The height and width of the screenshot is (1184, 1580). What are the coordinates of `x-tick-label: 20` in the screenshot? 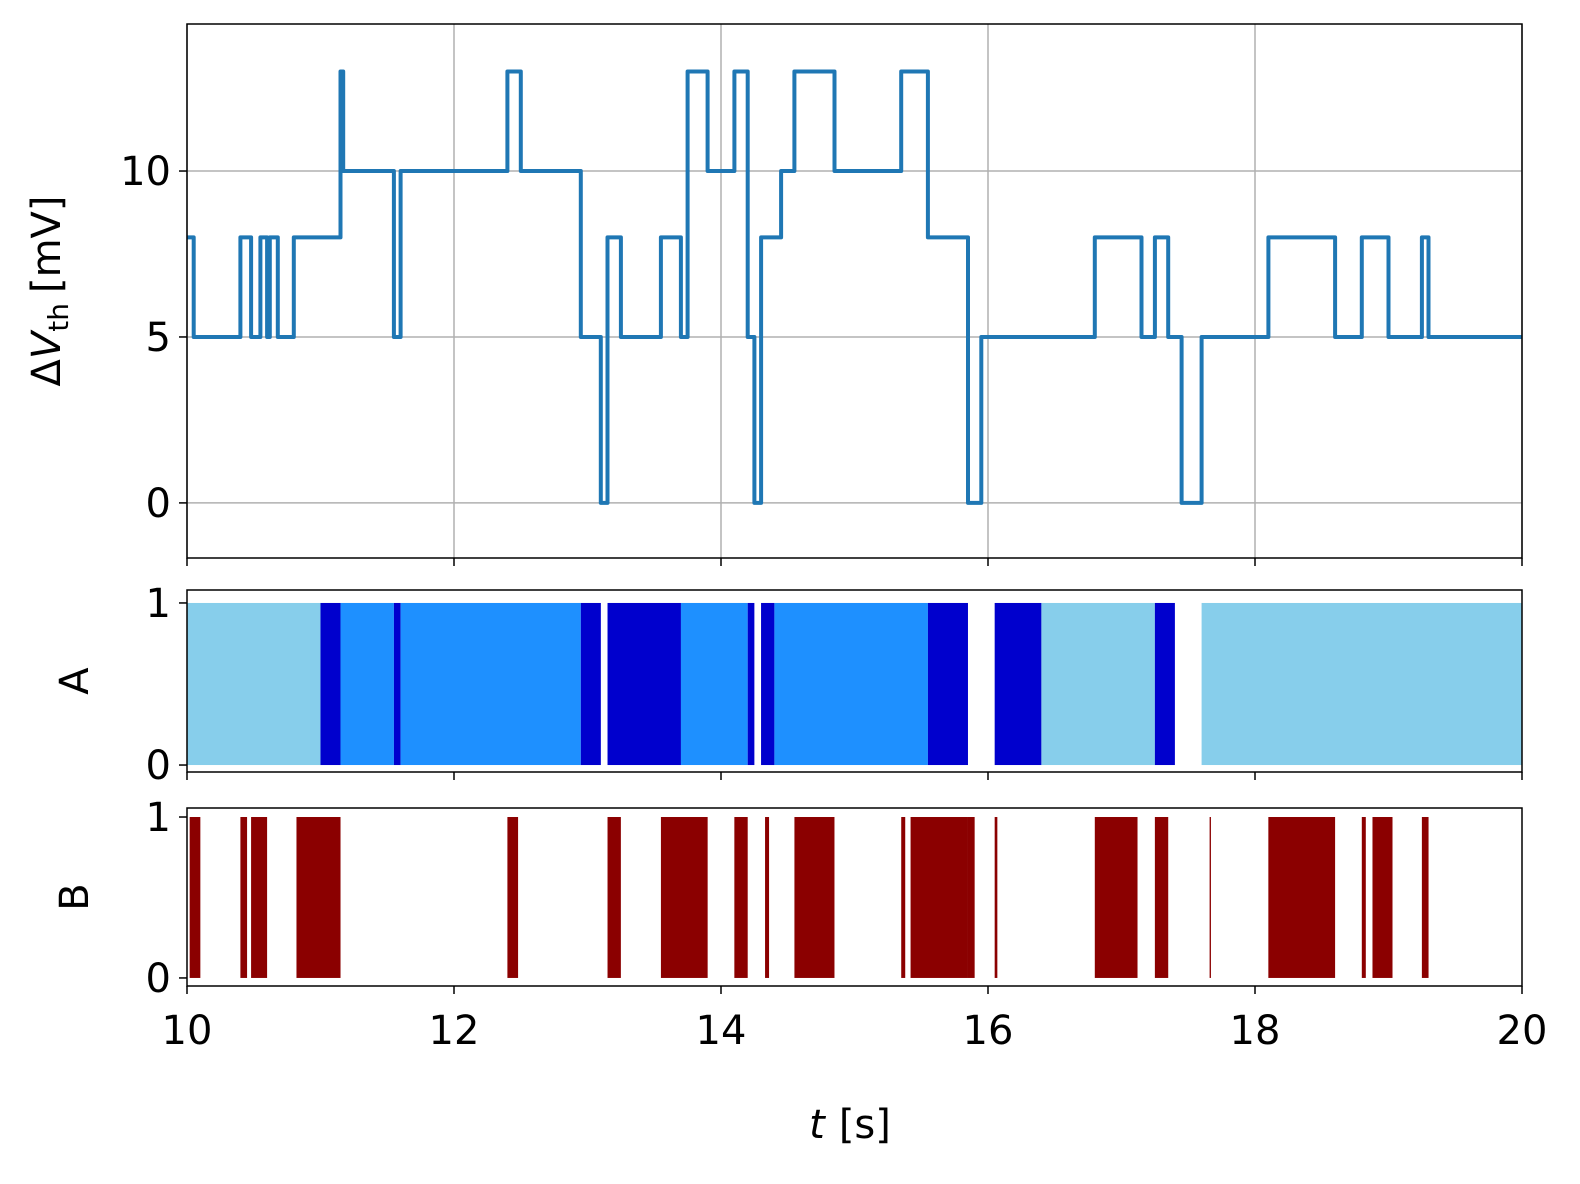 It's located at (1522, 1031).